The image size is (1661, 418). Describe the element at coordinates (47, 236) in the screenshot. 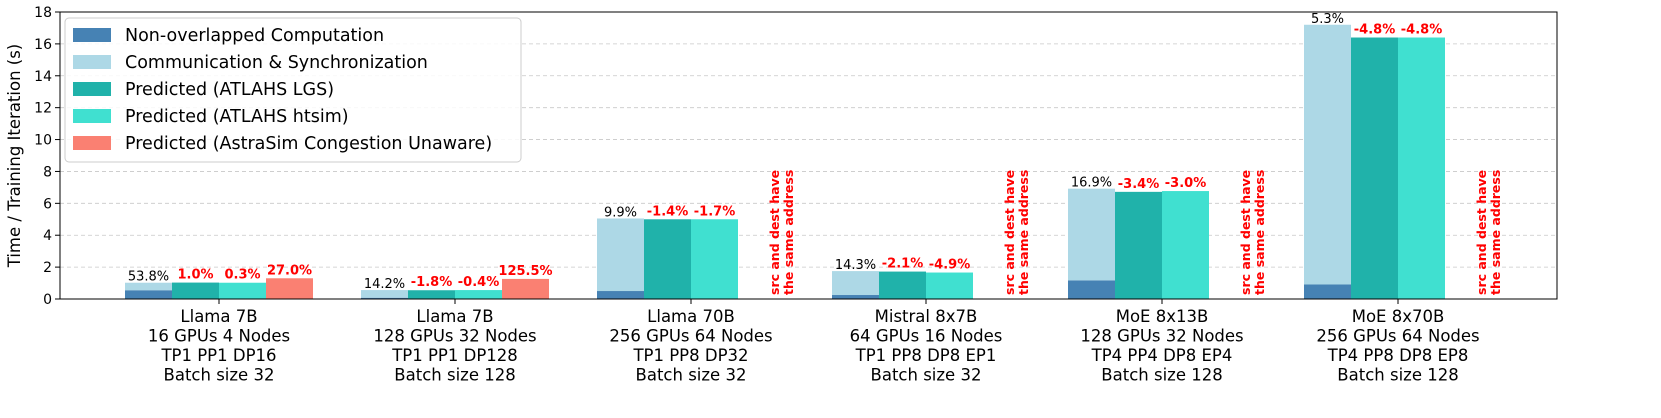

I see `y-tick-label: 4` at that location.